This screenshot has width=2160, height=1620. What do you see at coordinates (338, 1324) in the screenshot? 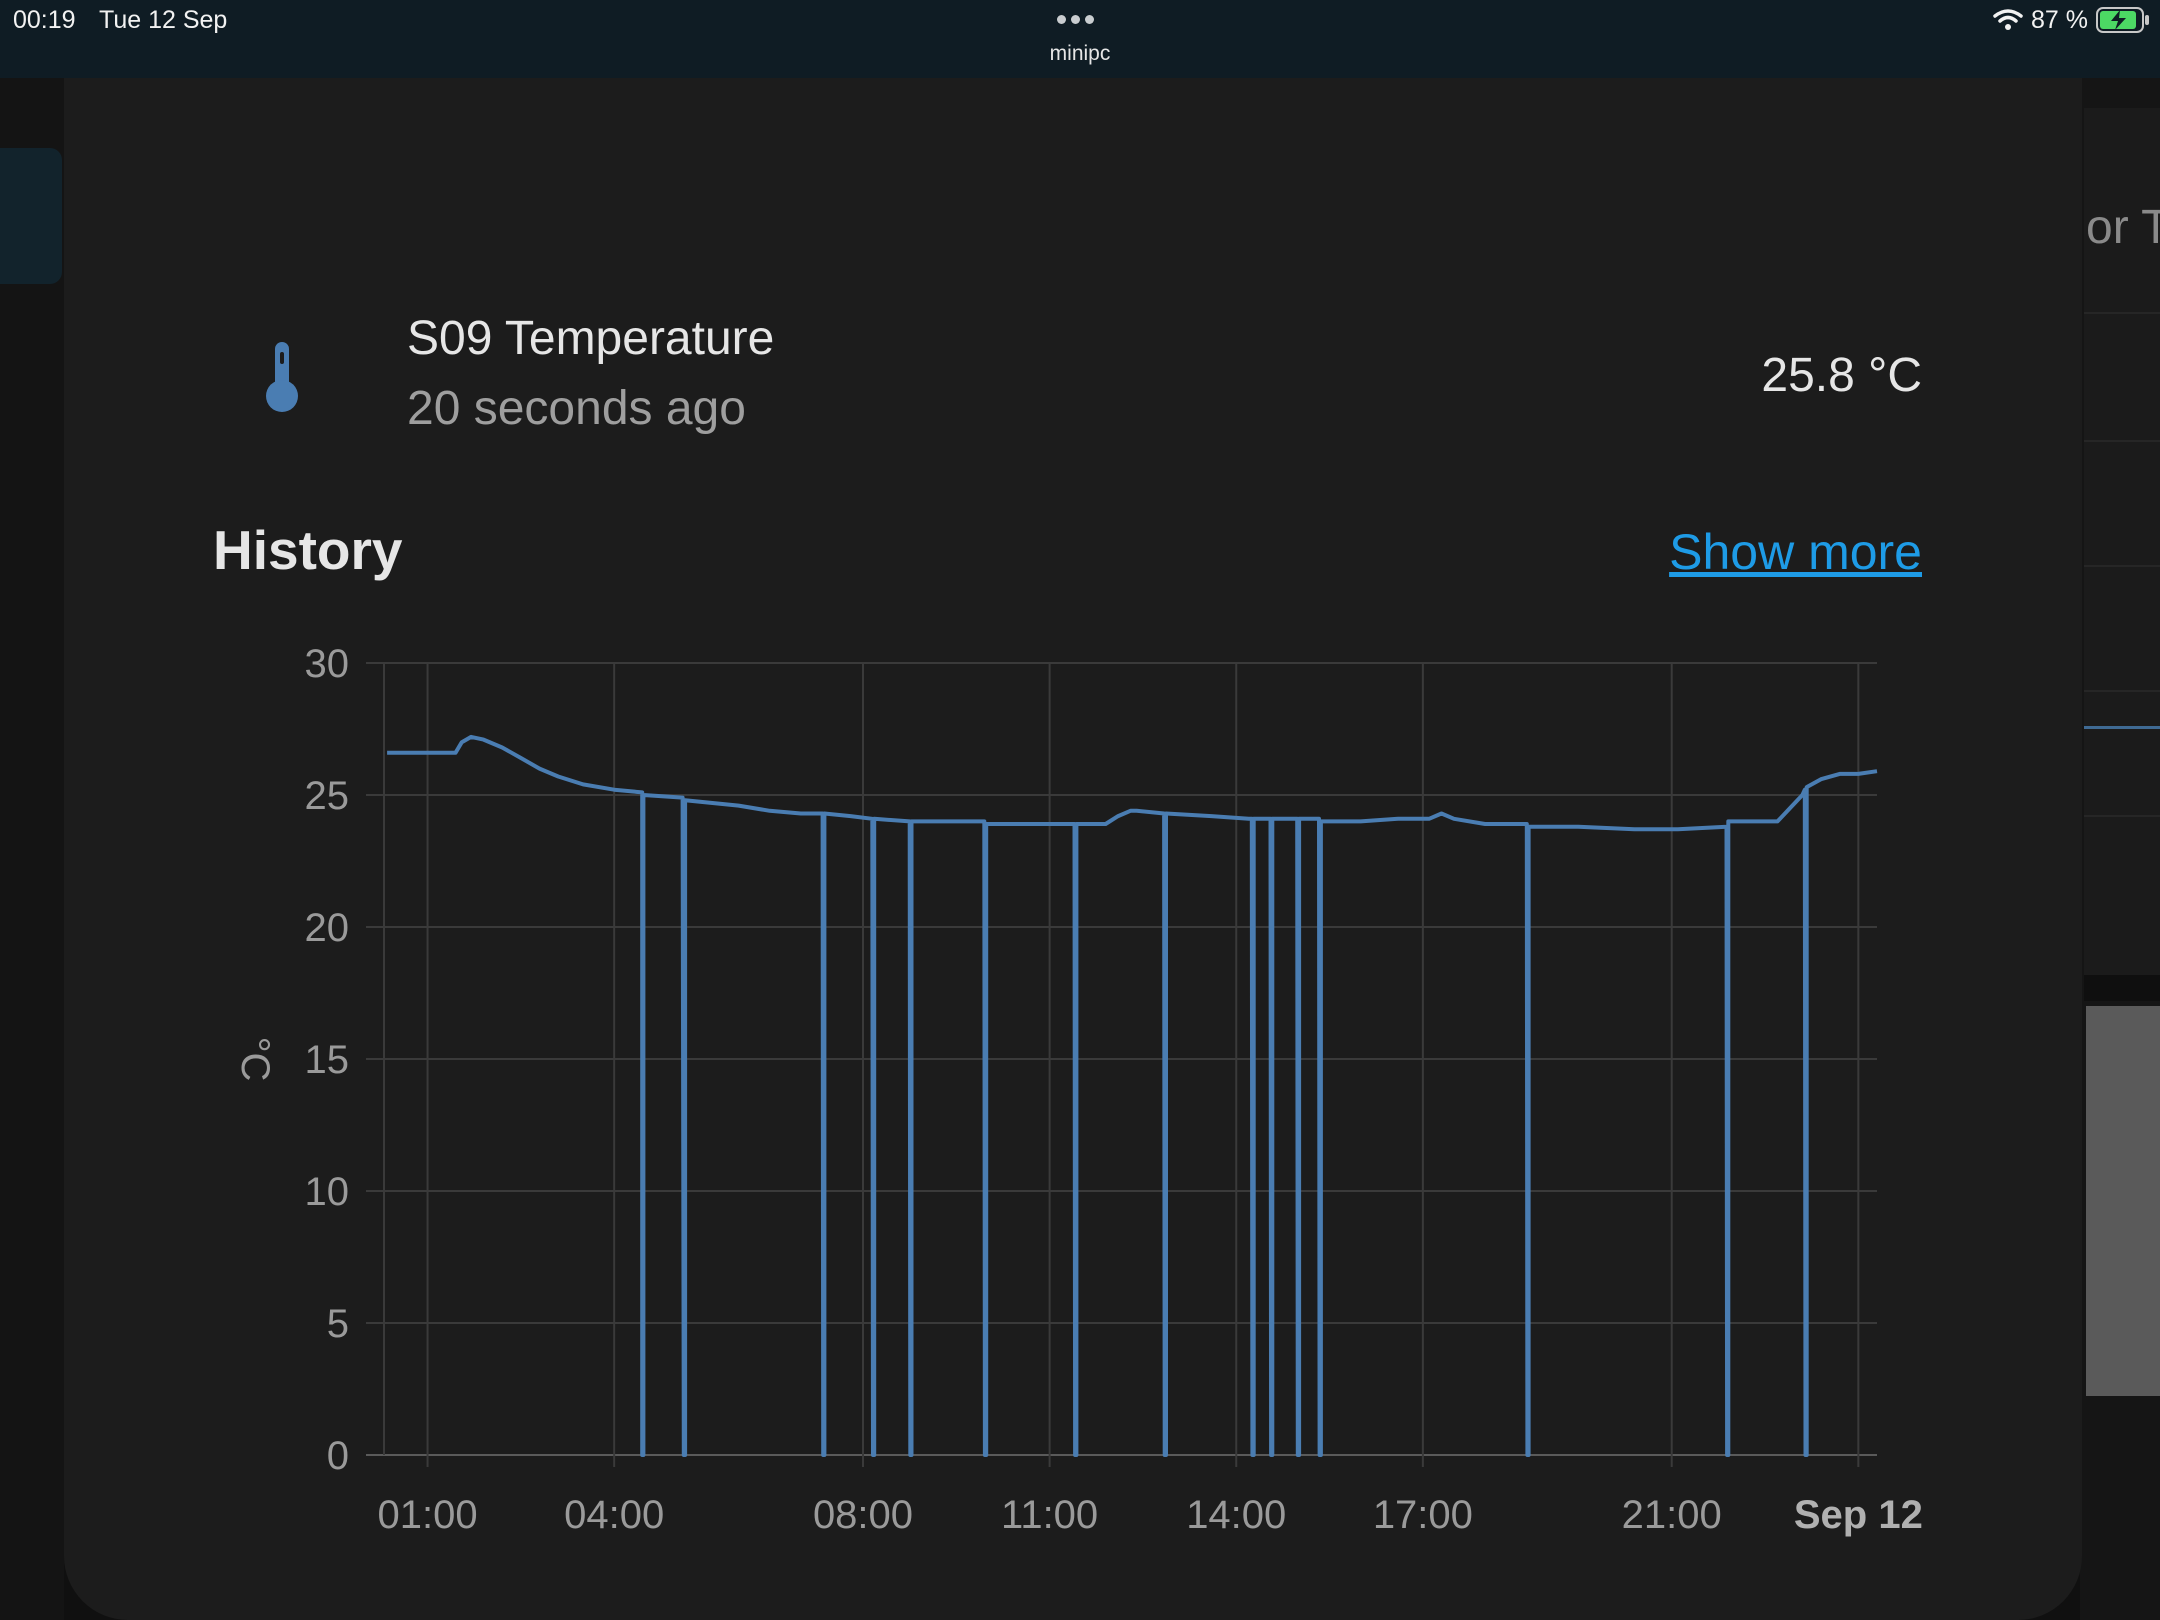
I see `y-tick-label: 5` at bounding box center [338, 1324].